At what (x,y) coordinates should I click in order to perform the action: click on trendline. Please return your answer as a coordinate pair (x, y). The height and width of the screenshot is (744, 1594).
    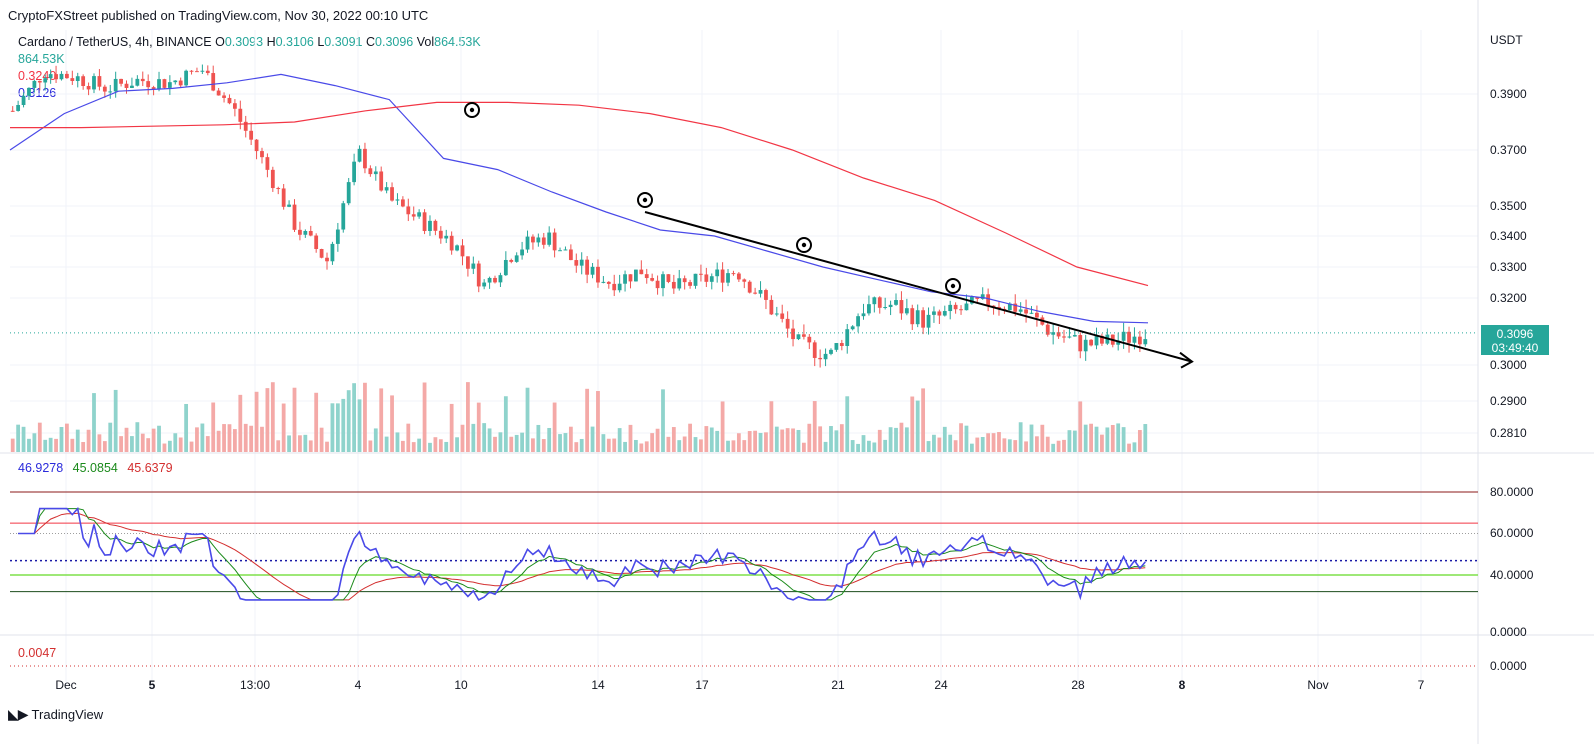
    Looking at the image, I should click on (918, 287).